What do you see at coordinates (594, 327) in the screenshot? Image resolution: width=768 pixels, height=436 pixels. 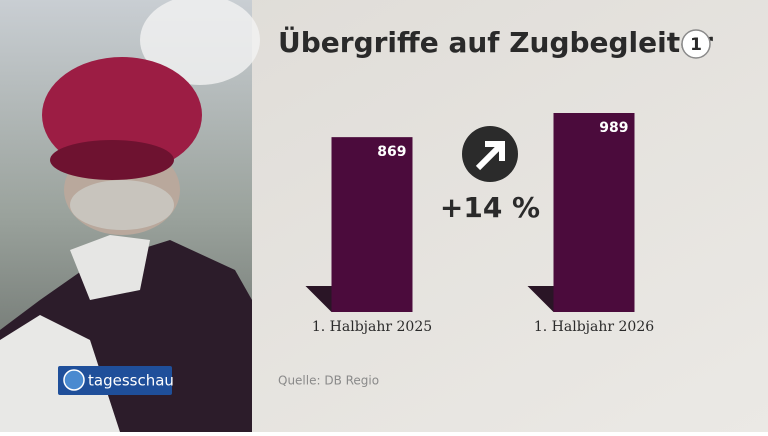 I see `category-label: 1. Halbjahr 2026` at bounding box center [594, 327].